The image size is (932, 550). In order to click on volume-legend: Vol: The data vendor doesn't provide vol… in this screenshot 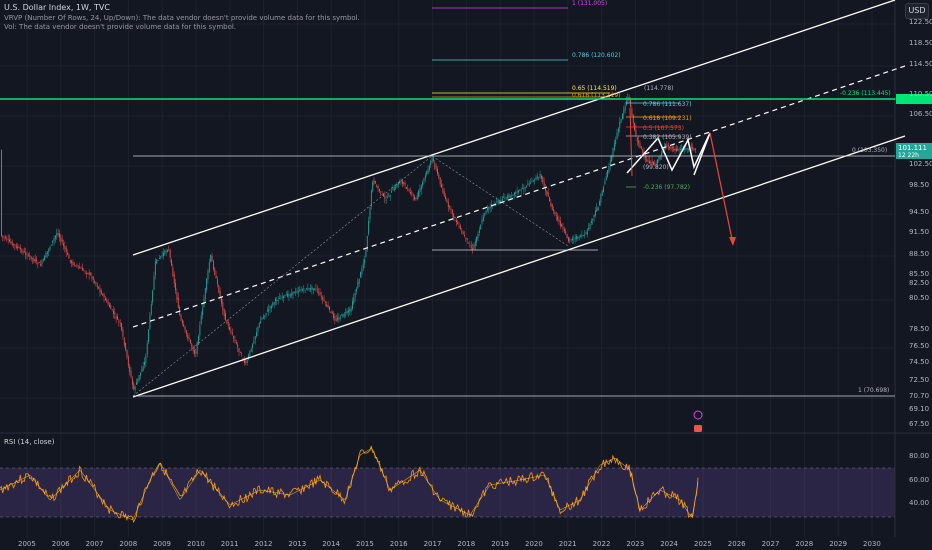, I will do `click(120, 27)`.